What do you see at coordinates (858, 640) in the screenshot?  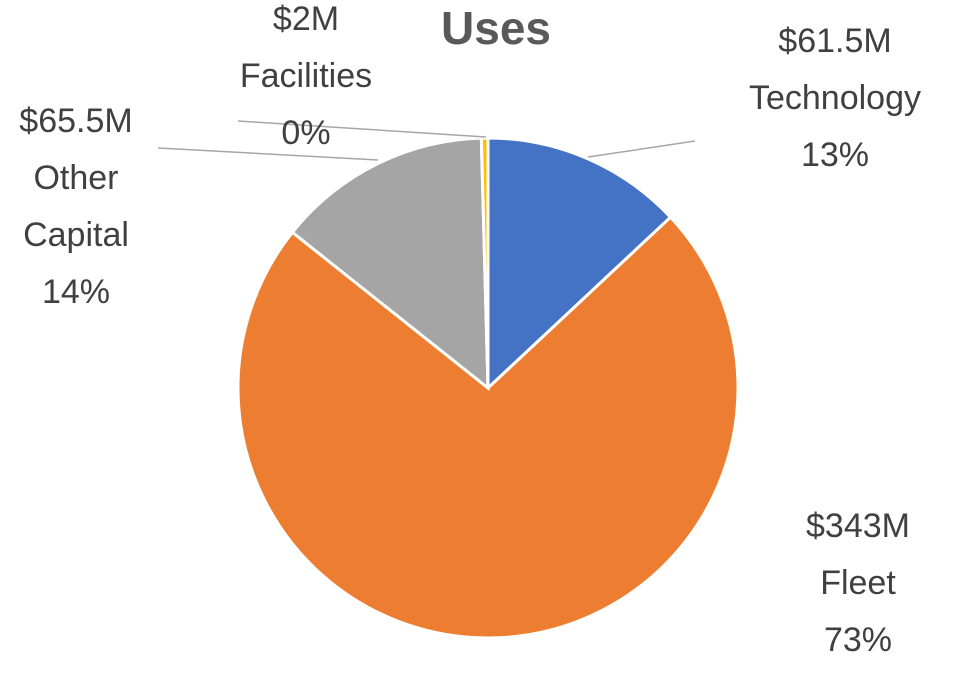 I see `data-label-line: 73%` at bounding box center [858, 640].